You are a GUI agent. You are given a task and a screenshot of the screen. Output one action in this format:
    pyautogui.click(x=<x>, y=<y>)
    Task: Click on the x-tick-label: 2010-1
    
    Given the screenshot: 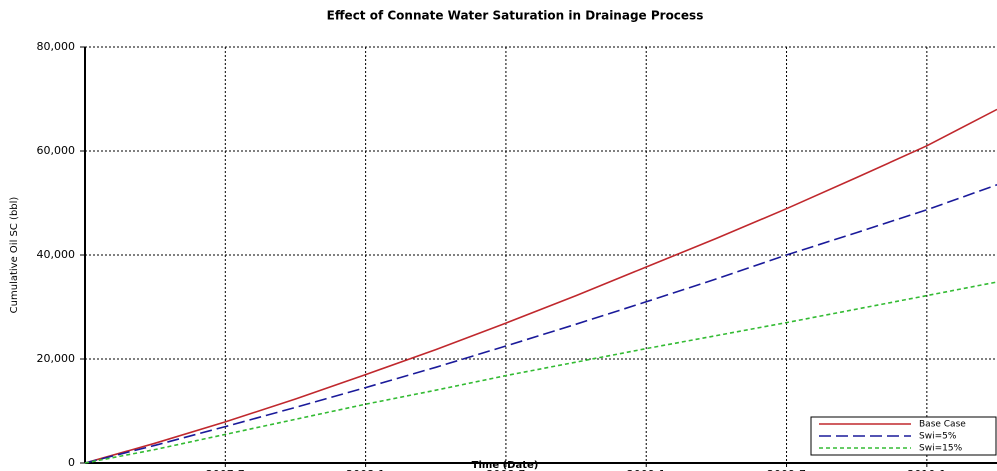 What is the action you would take?
    pyautogui.click(x=926, y=469)
    